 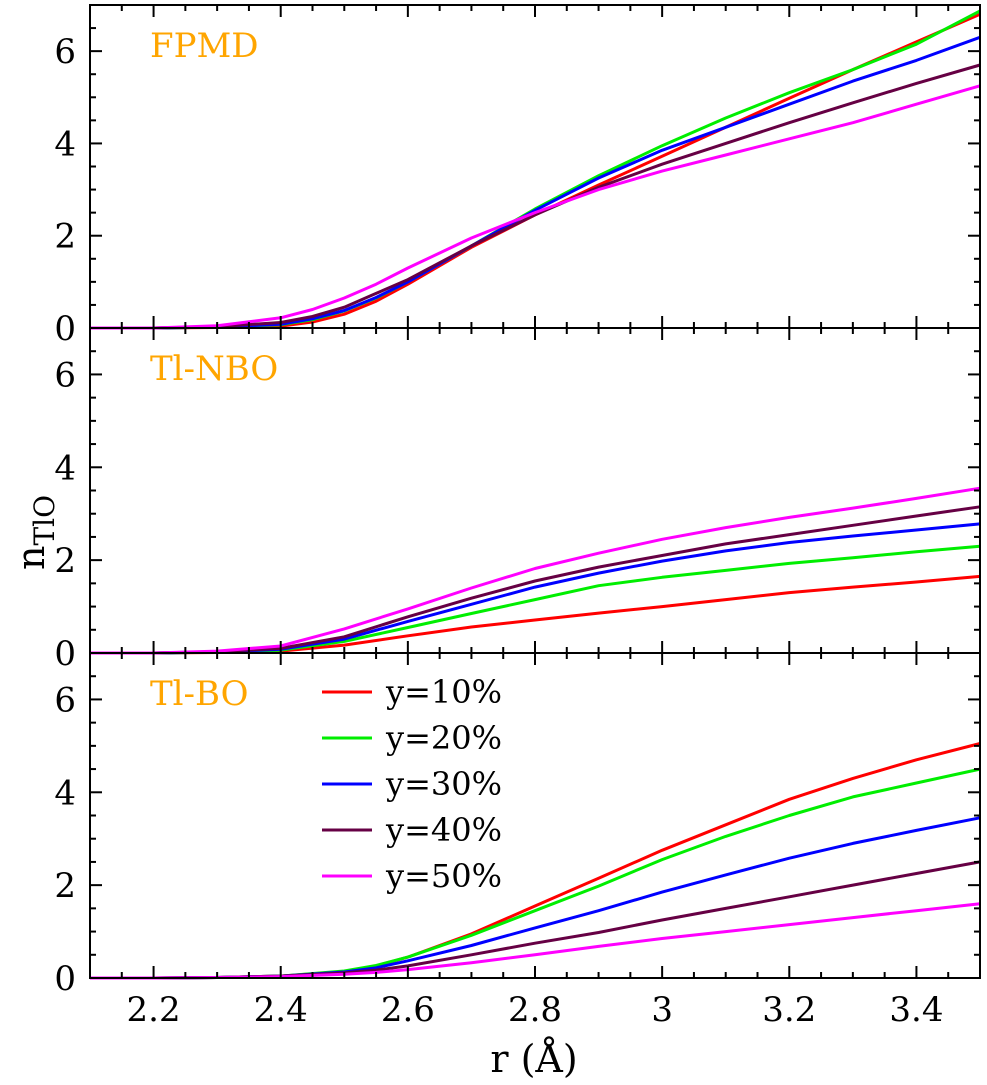 I want to click on series-line-y=20%, so click(x=535, y=599).